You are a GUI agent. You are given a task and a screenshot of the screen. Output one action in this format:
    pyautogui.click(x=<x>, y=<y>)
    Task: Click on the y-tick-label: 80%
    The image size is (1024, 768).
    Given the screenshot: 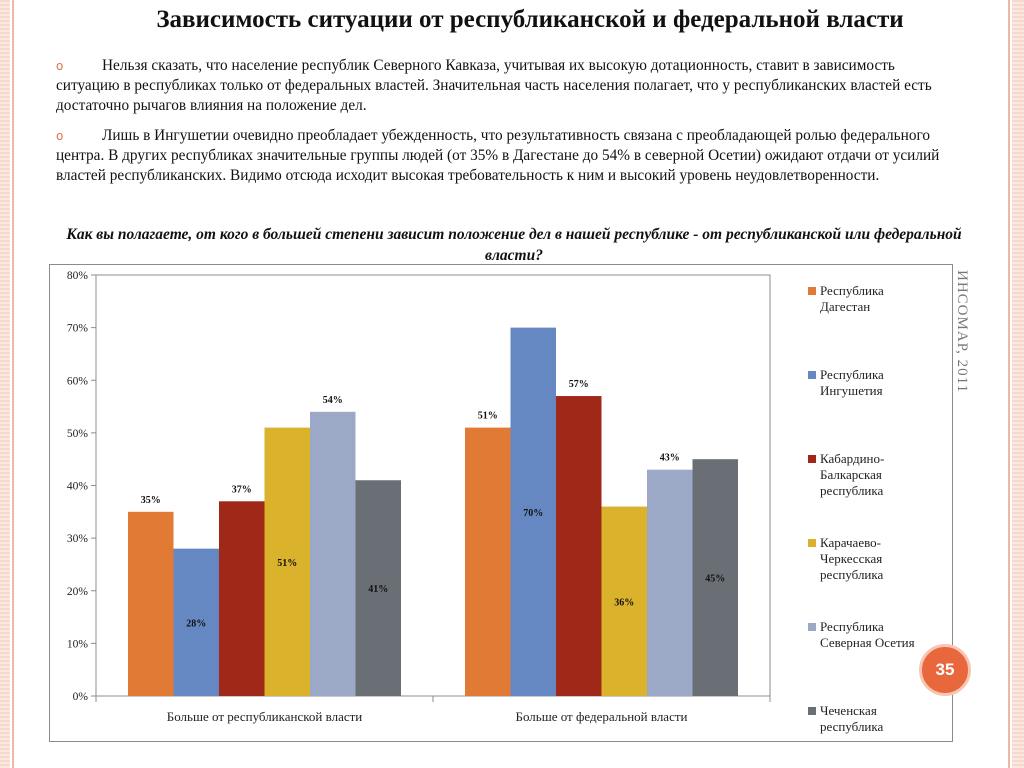 What is the action you would take?
    pyautogui.click(x=78, y=276)
    